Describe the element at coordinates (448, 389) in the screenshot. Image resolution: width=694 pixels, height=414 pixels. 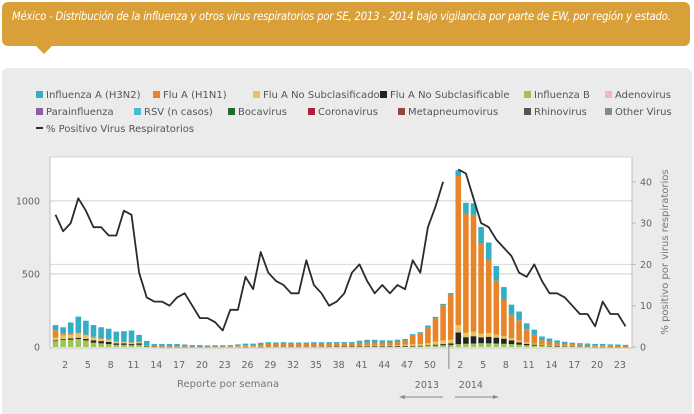
I see `year-labels: 2013 2014` at that location.